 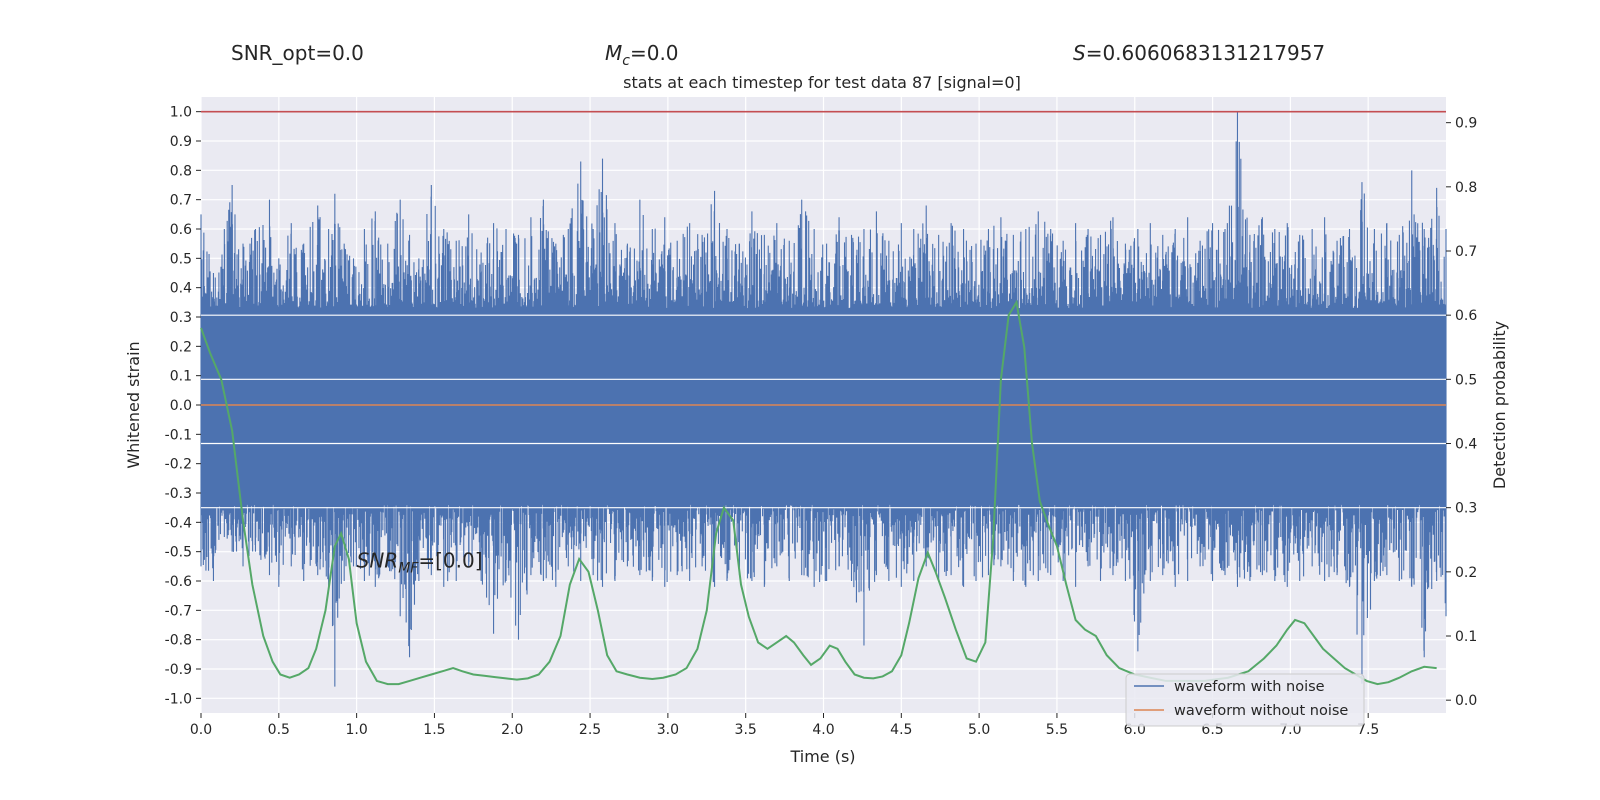 What do you see at coordinates (1079, 53) in the screenshot?
I see `stat-s-symbol: S` at bounding box center [1079, 53].